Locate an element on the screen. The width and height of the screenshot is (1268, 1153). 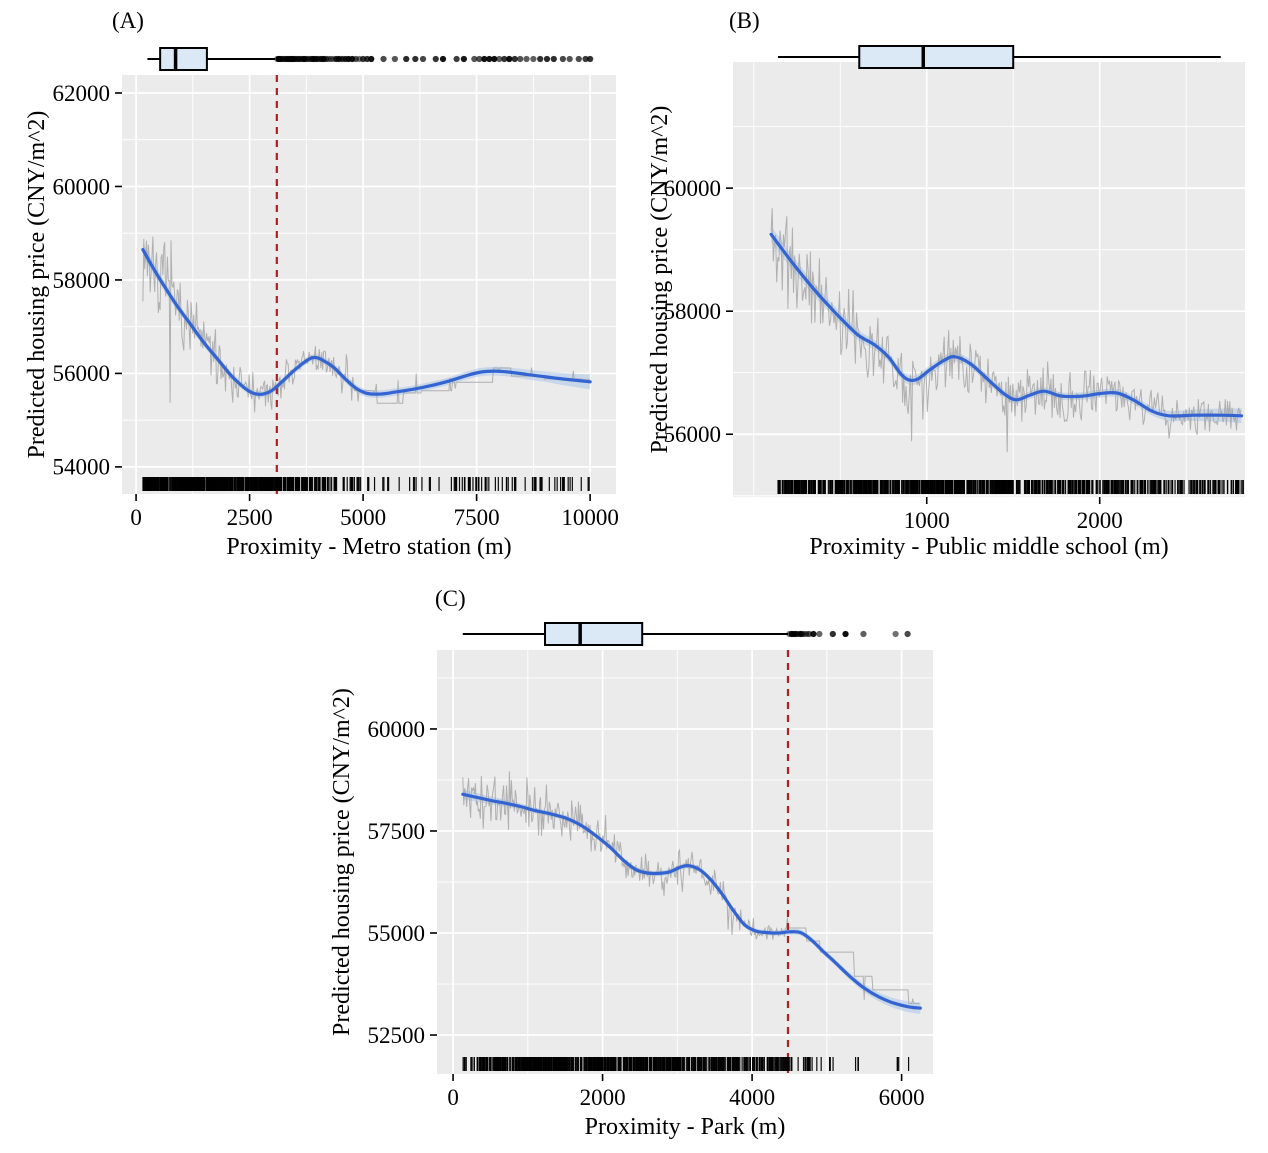
x-tick-label: 10000 is located at coordinates (590, 517).